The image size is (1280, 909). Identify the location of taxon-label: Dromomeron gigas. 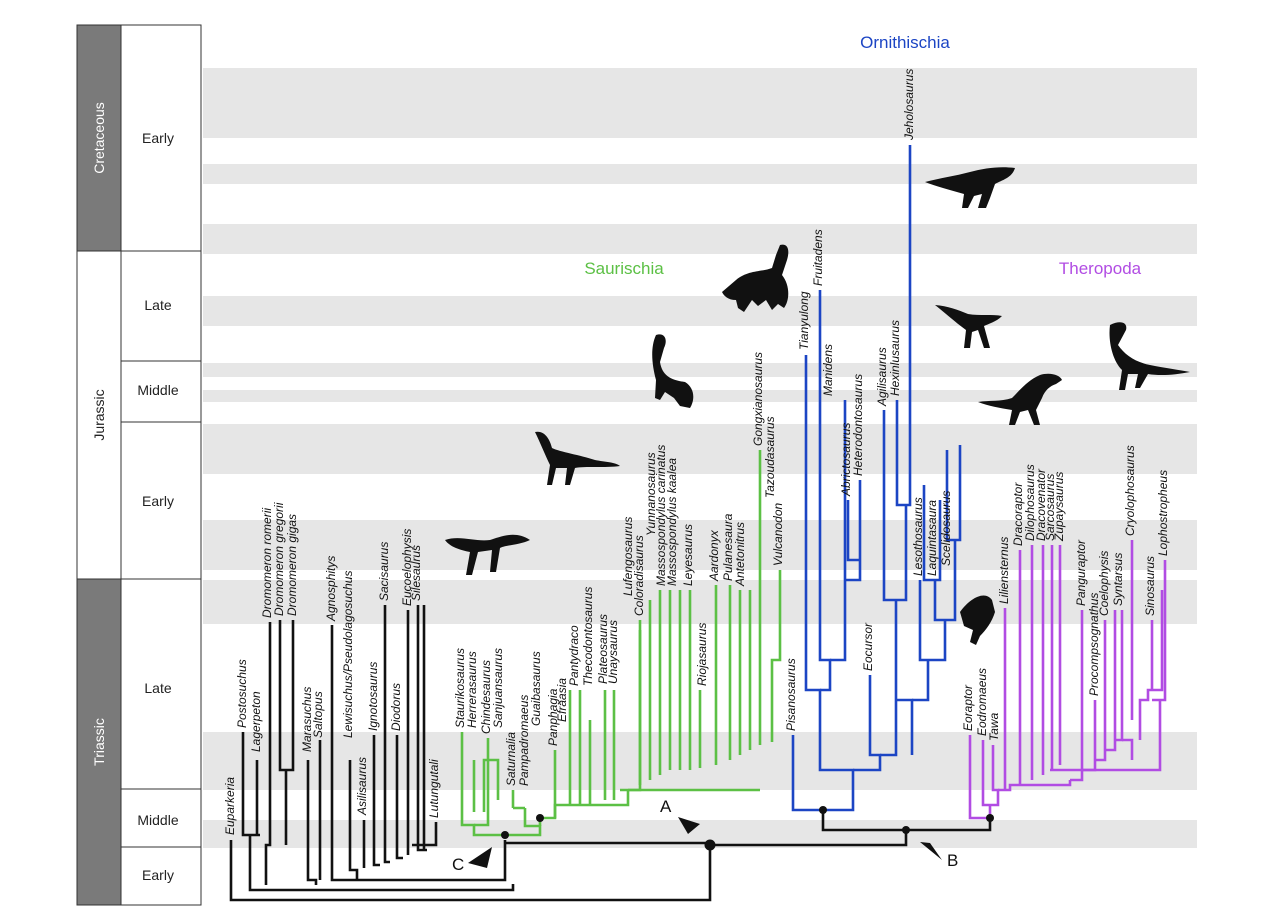
(292, 565).